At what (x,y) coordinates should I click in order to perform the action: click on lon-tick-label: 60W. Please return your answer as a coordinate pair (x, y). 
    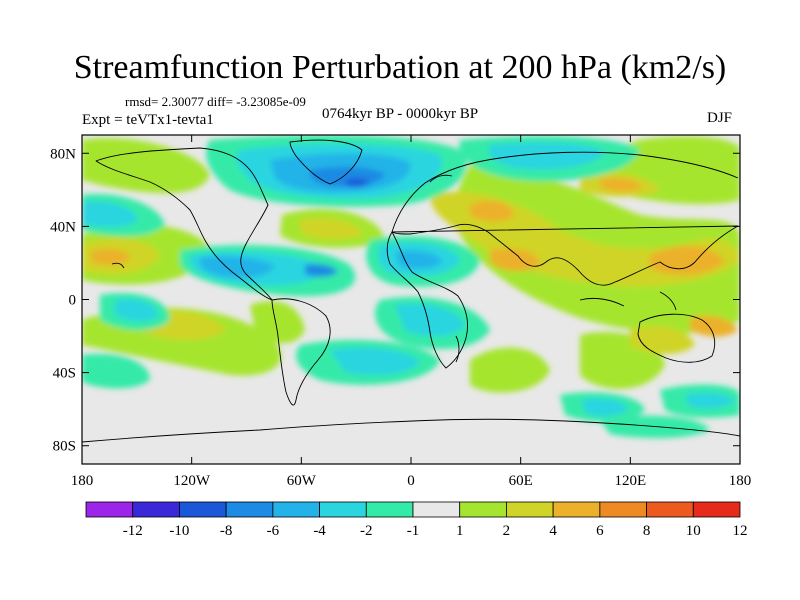
    Looking at the image, I should click on (302, 481).